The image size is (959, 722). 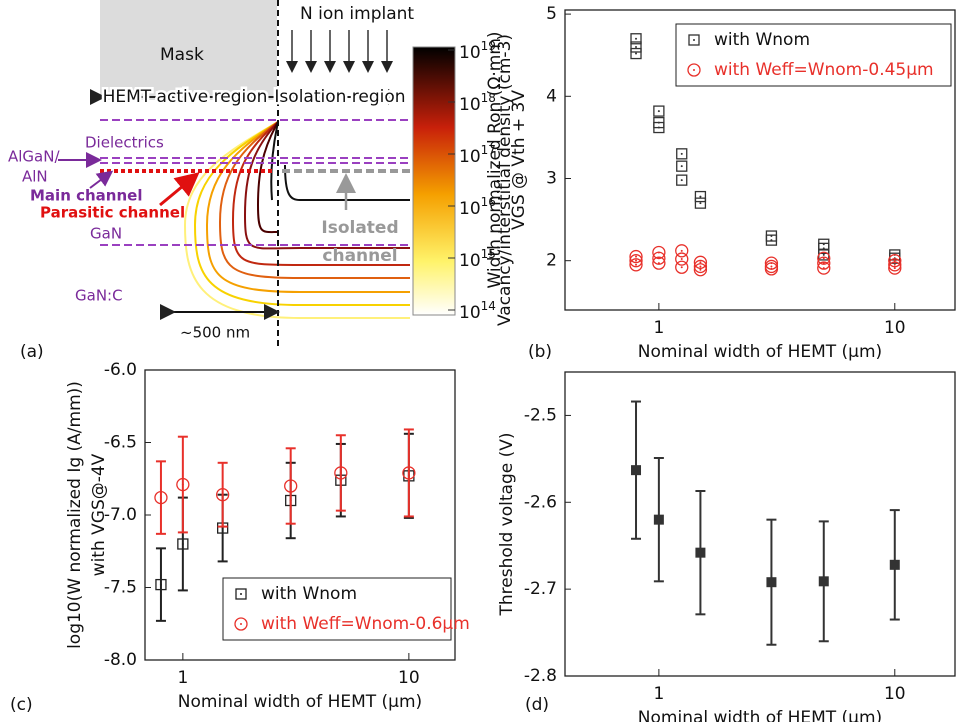 I want to click on parasitic-arrow, so click(x=179, y=189).